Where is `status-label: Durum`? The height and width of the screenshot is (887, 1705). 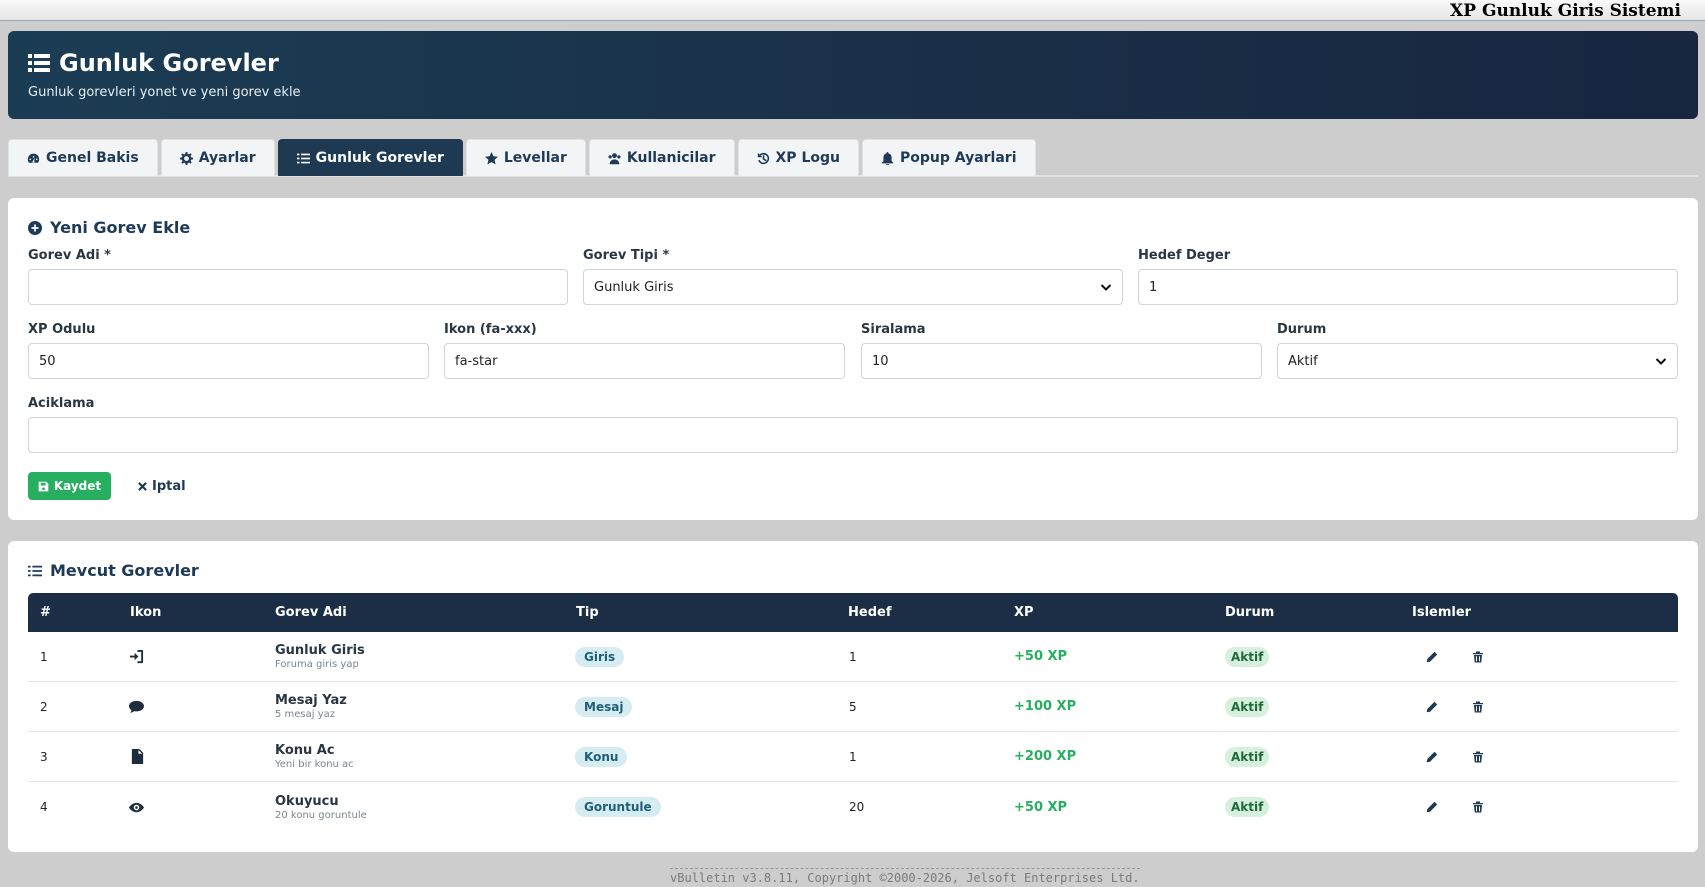 status-label: Durum is located at coordinates (1302, 329).